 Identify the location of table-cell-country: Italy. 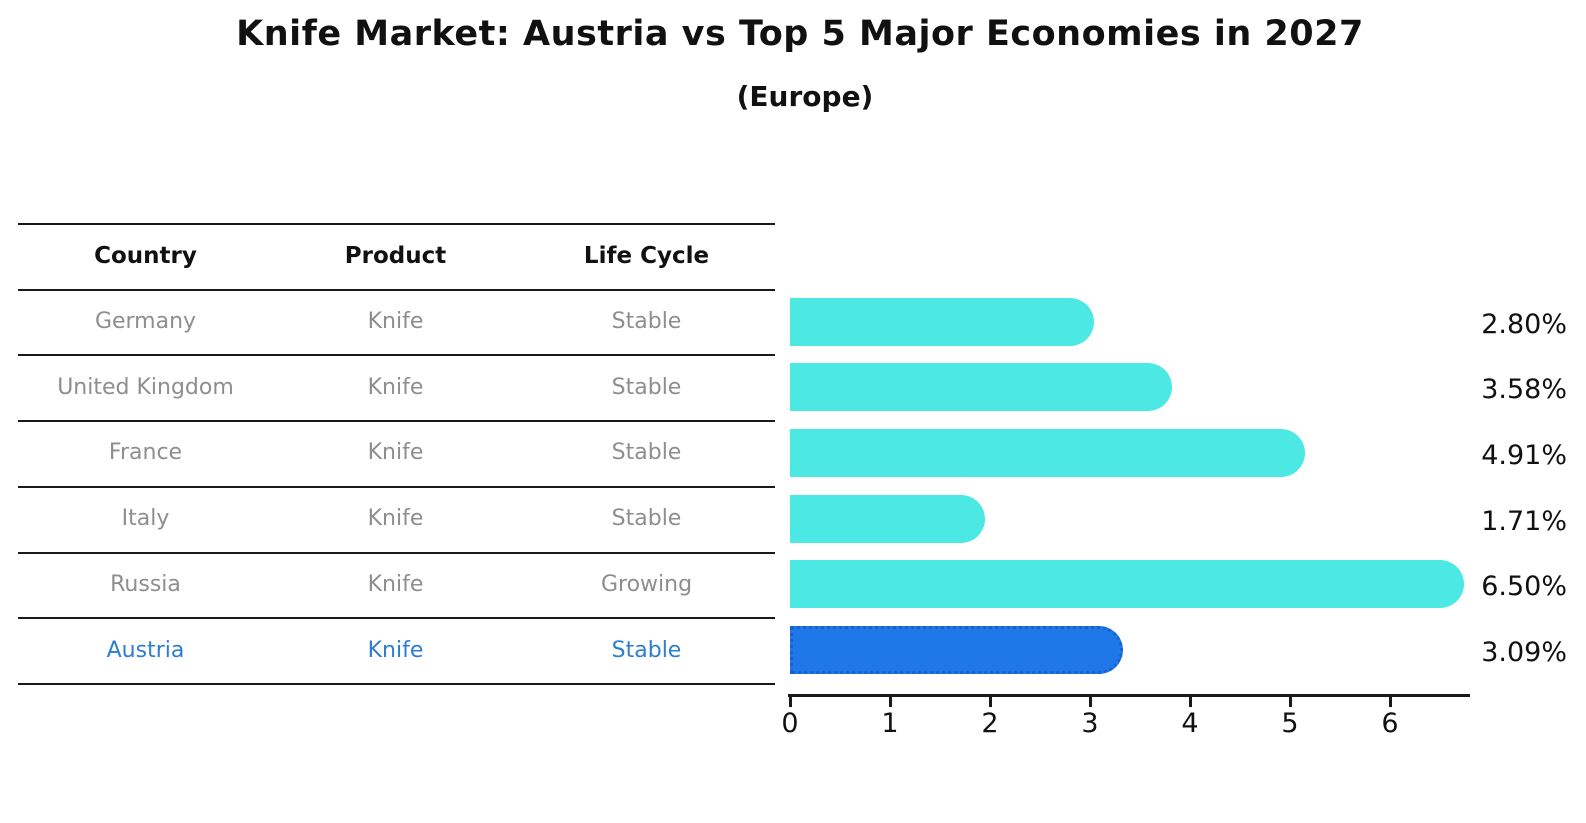
(145, 519).